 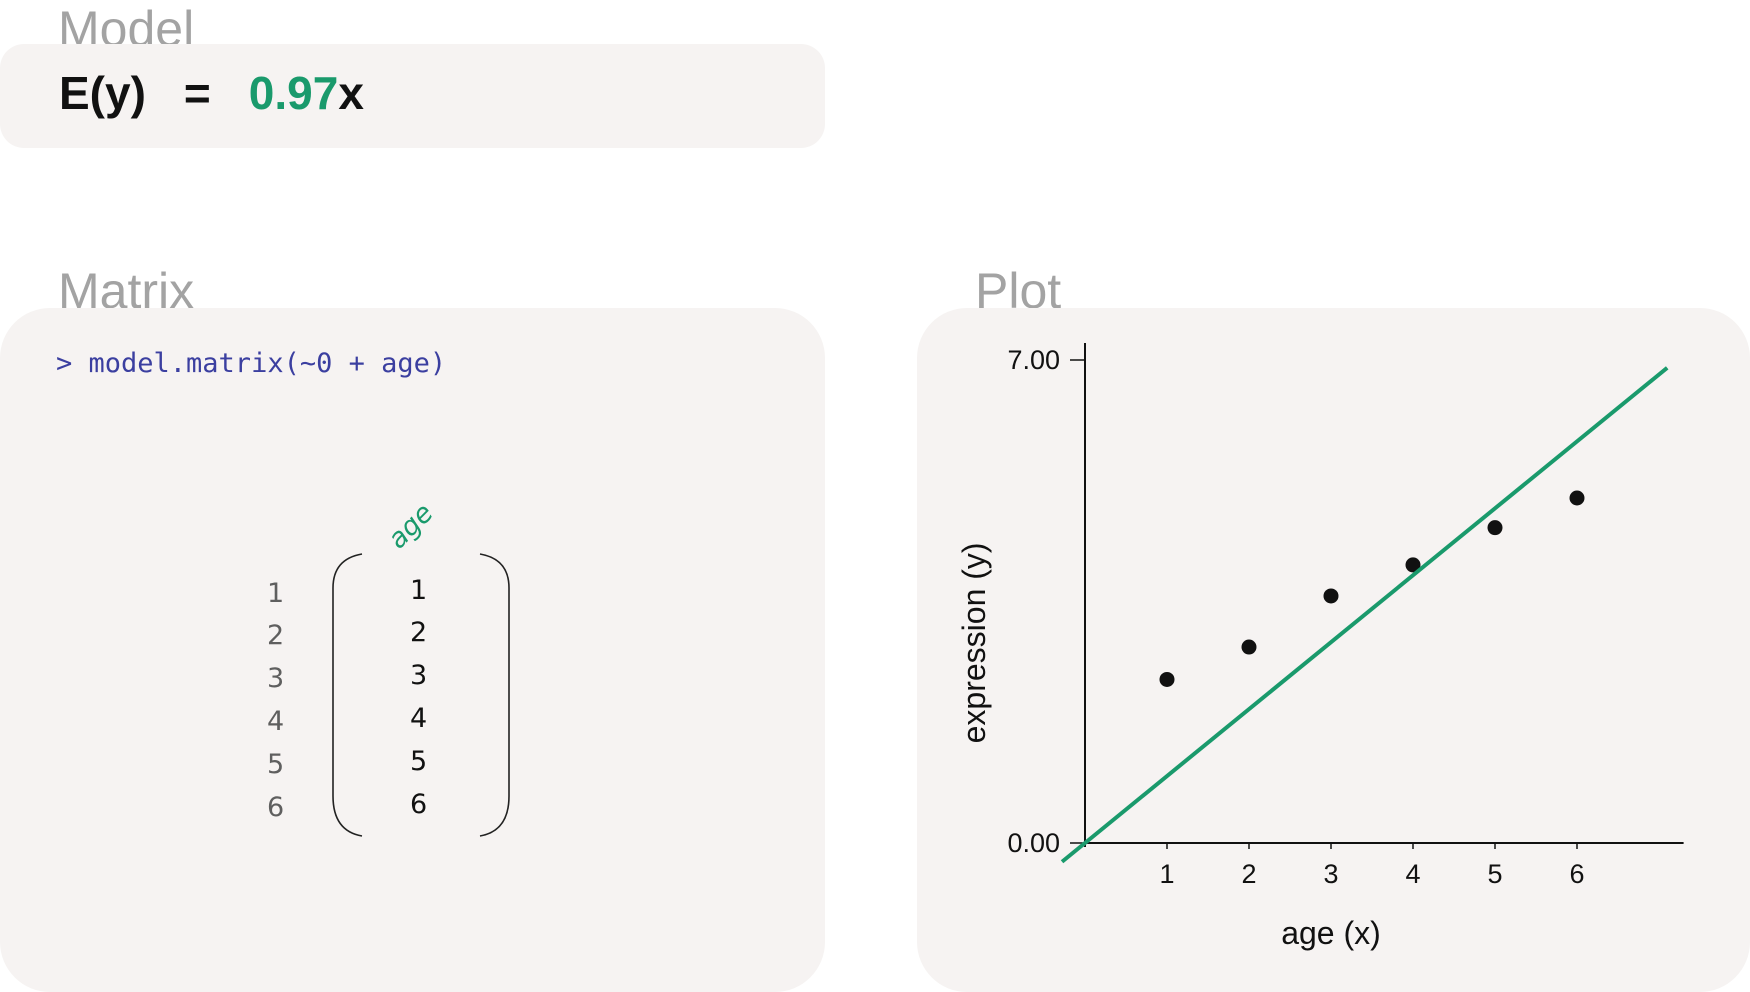 I want to click on y-axis-label: expression (y), so click(x=974, y=642).